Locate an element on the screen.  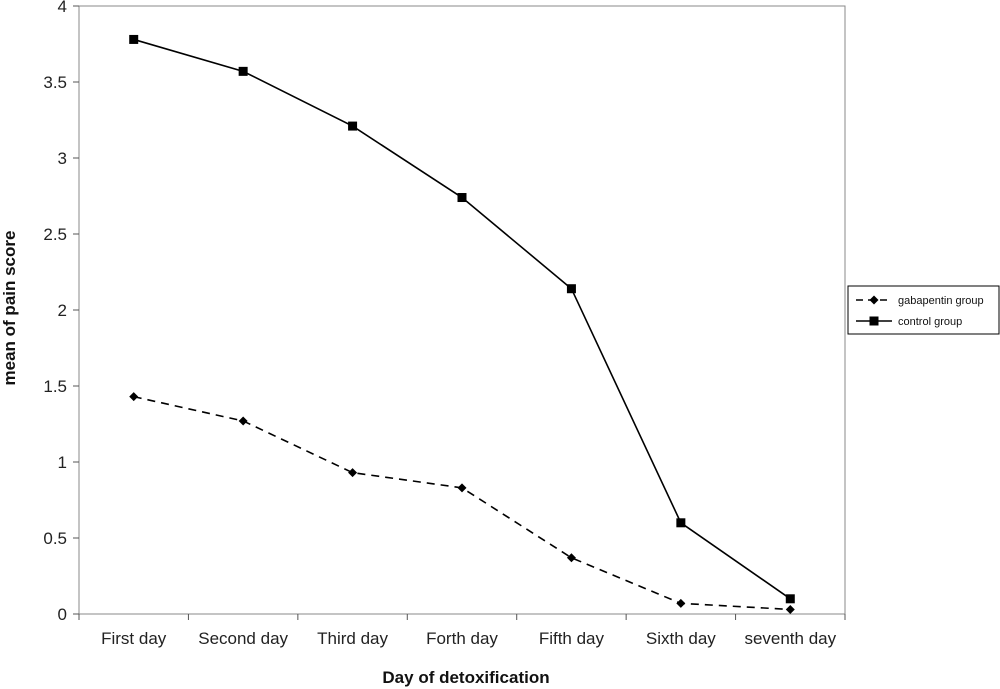
x-tick-label: Forth day is located at coordinates (462, 638).